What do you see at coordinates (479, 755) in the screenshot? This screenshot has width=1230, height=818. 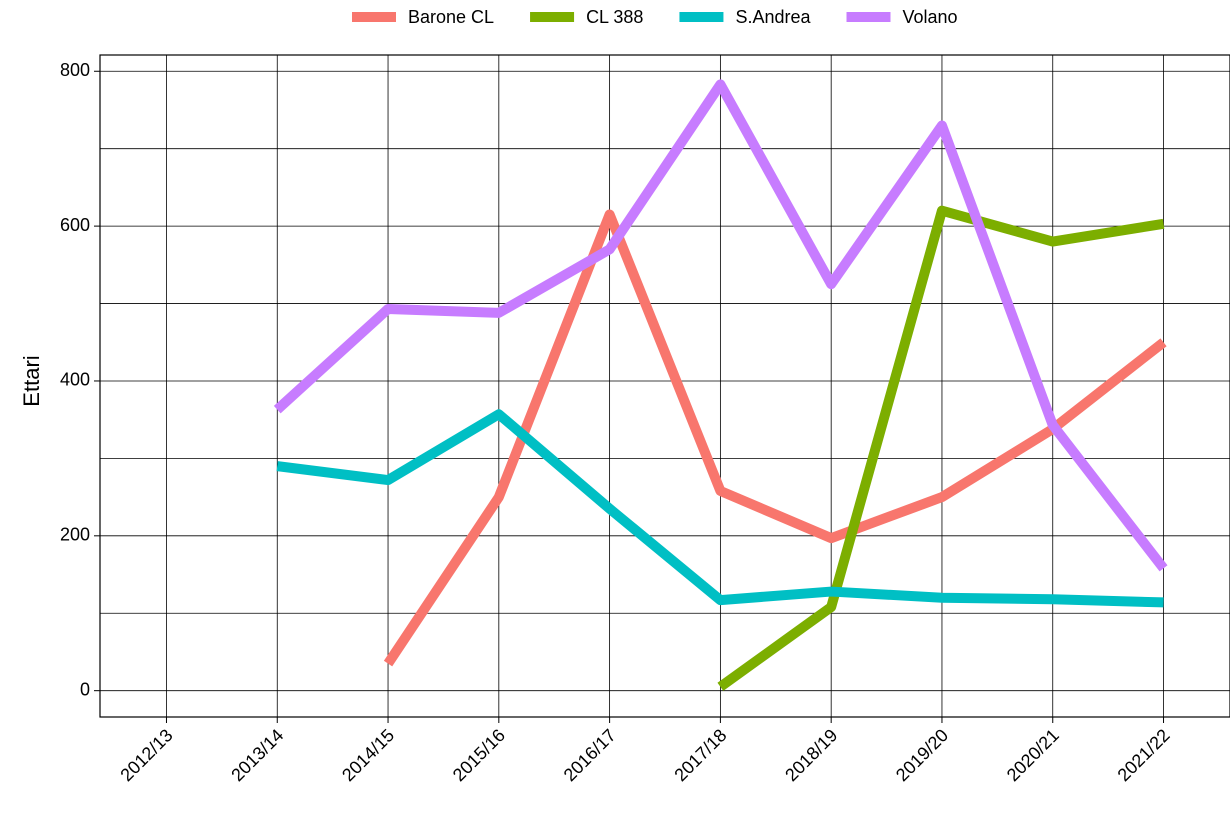 I see `x-tick-label: 2015/16` at bounding box center [479, 755].